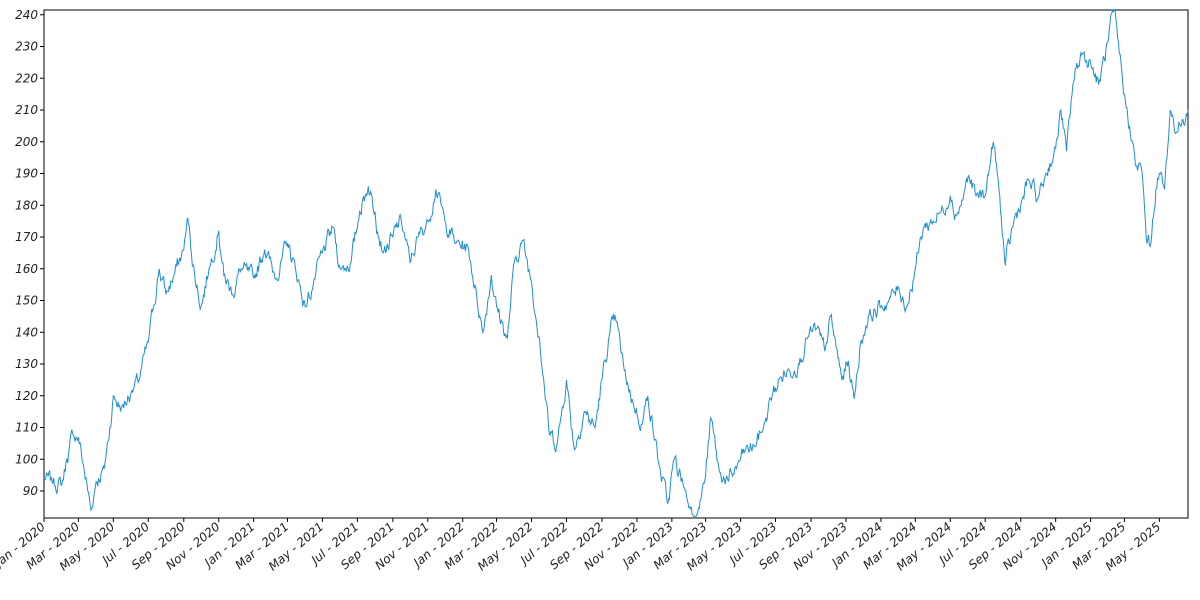 The height and width of the screenshot is (600, 1200). Describe the element at coordinates (26, 396) in the screenshot. I see `y-tick-label: 120` at that location.